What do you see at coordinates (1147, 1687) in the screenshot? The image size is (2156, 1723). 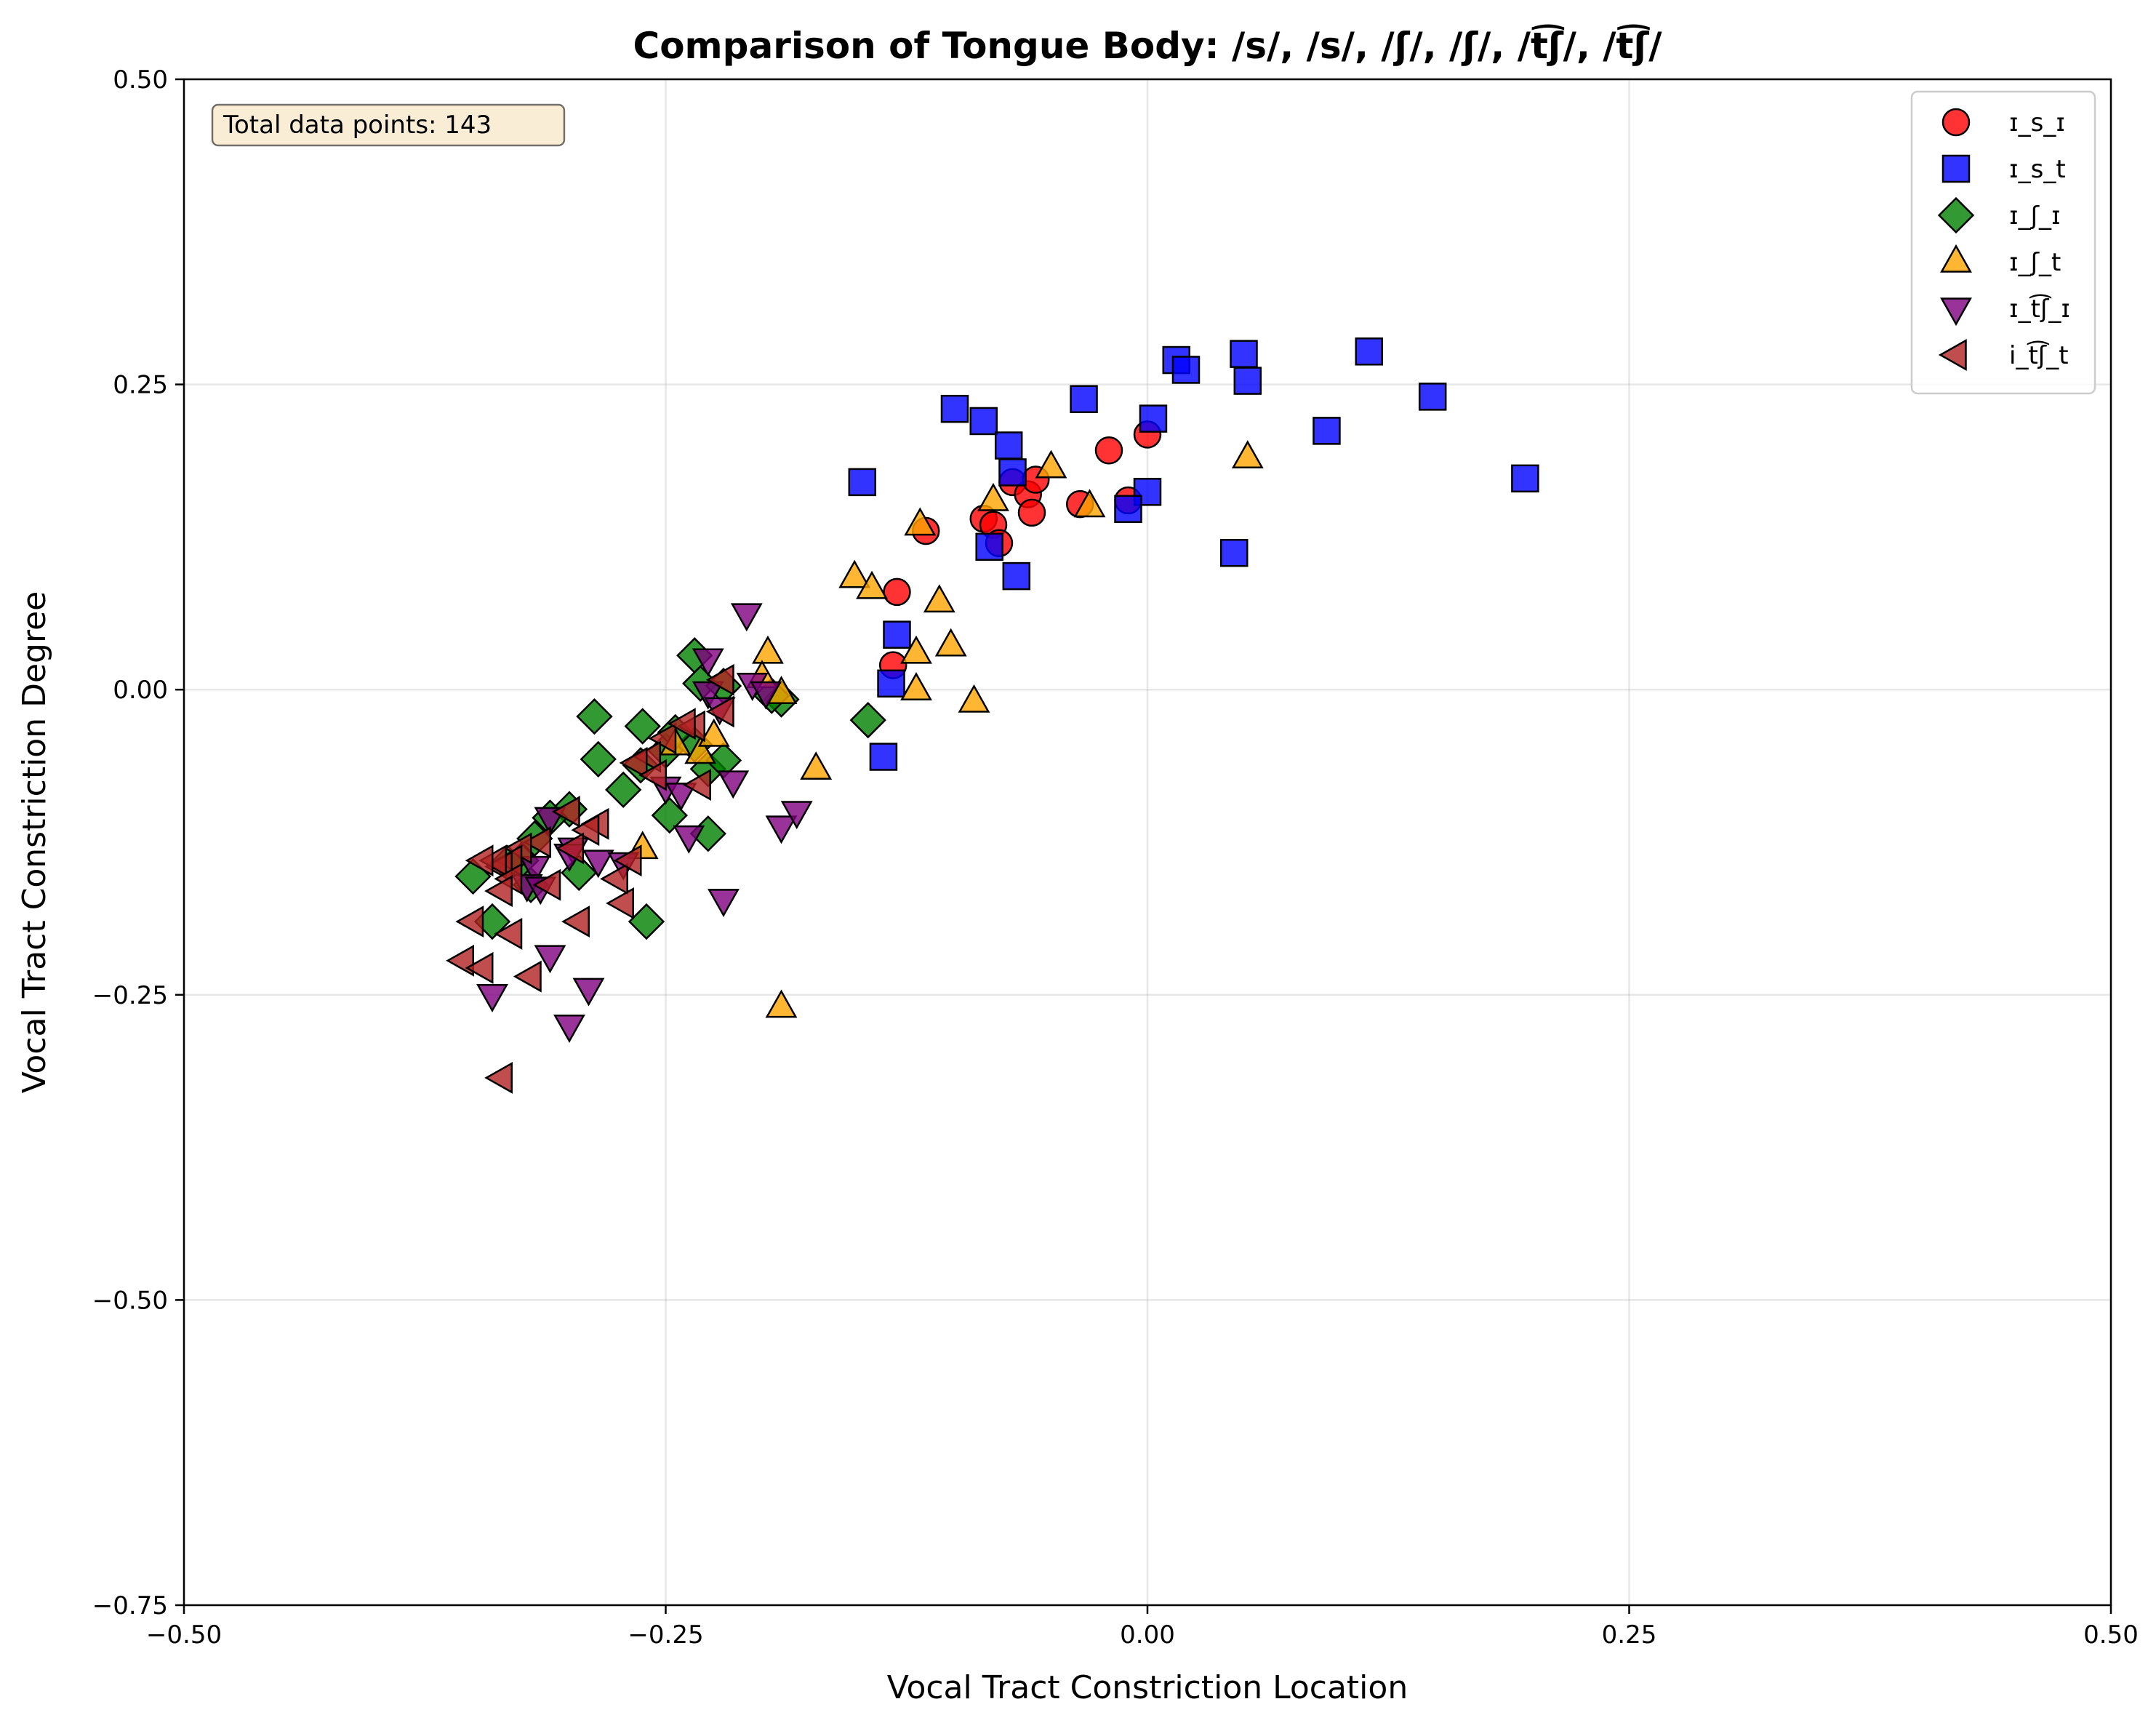 I see `x-axis-label: Vocal Tract Constriction Location` at bounding box center [1147, 1687].